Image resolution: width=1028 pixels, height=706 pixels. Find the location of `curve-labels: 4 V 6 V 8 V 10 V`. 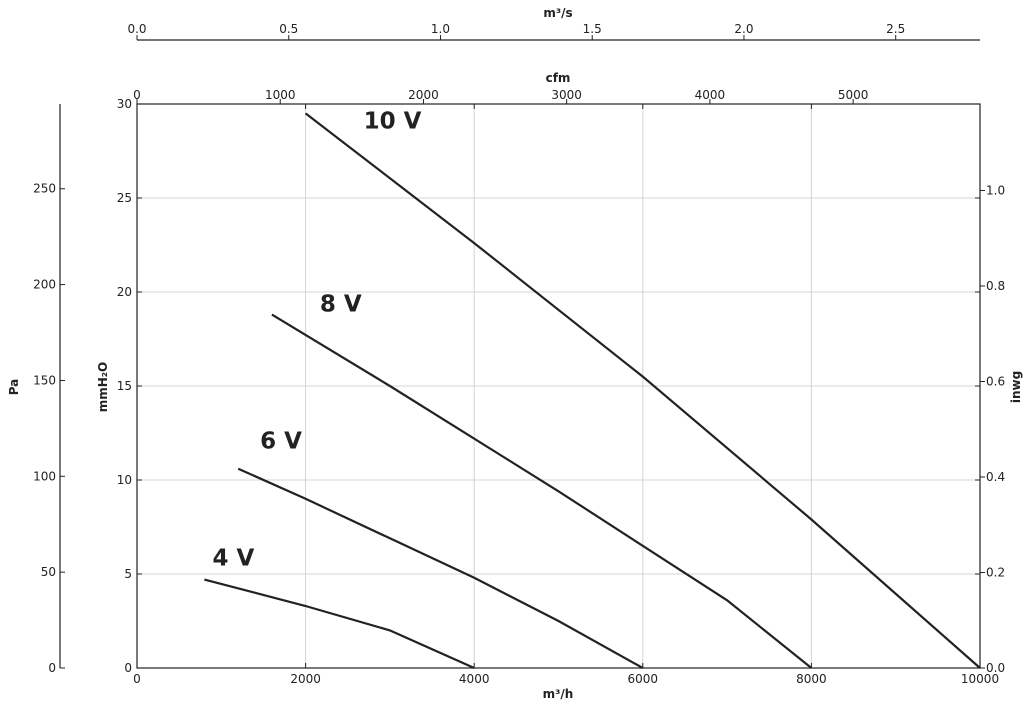

curve-labels: 4 V 6 V 8 V 10 V is located at coordinates (316, 339).